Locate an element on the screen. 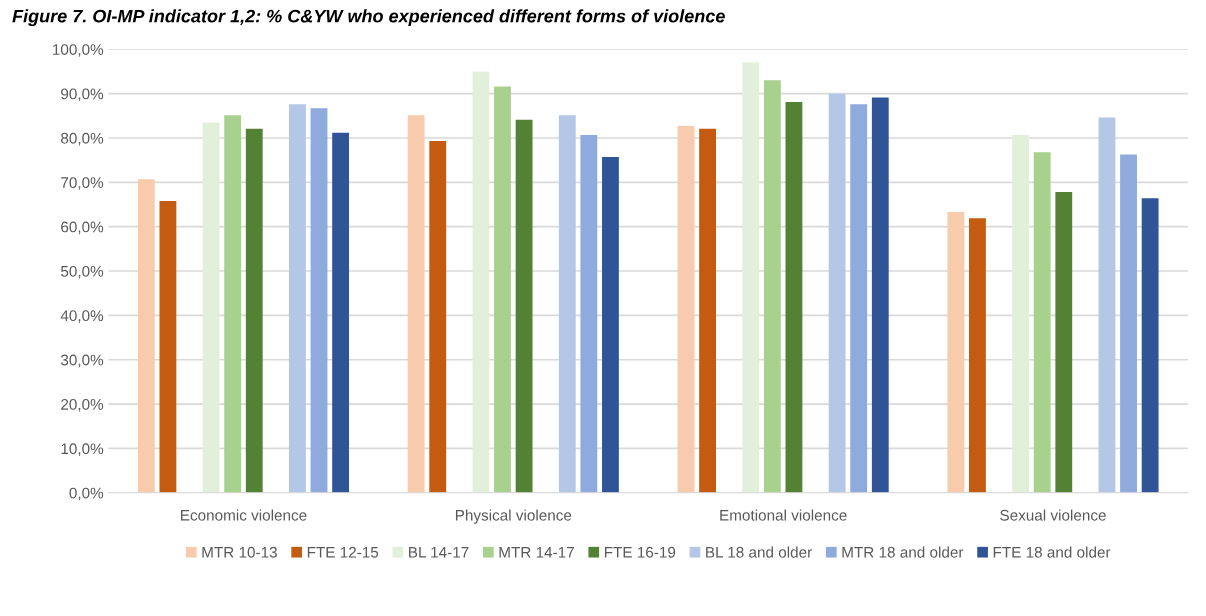 This screenshot has width=1206, height=616. y-tick-label: 0,0% is located at coordinates (86, 494).